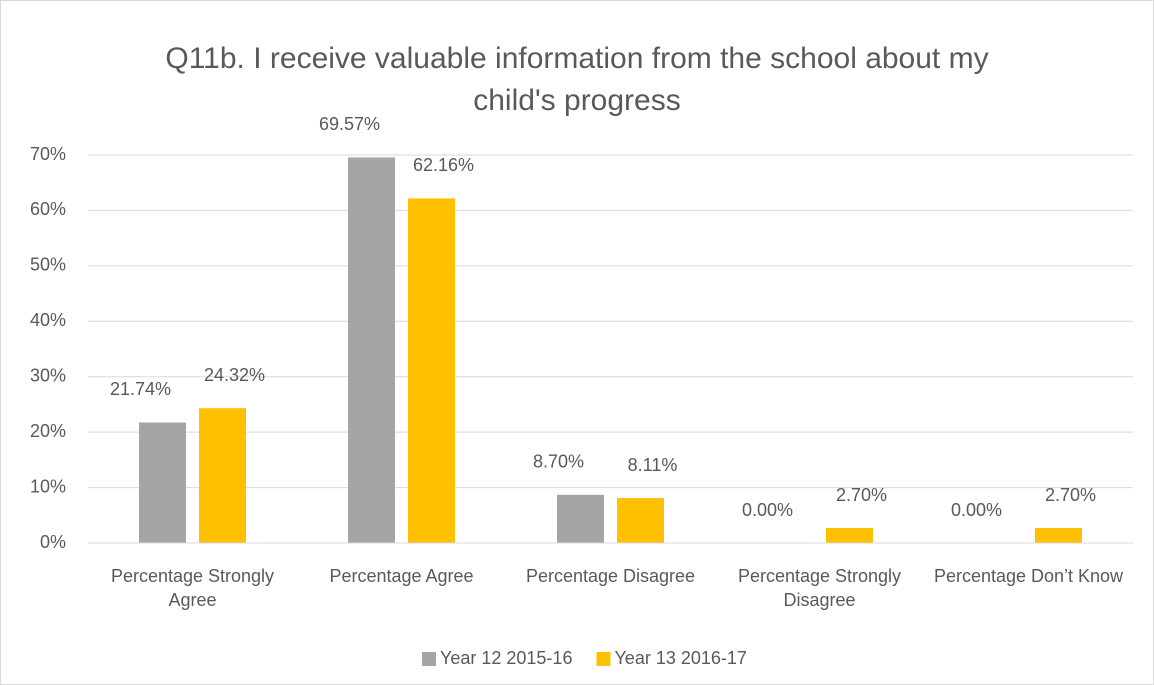  Describe the element at coordinates (48, 265) in the screenshot. I see `y-tick-label: 50%` at that location.